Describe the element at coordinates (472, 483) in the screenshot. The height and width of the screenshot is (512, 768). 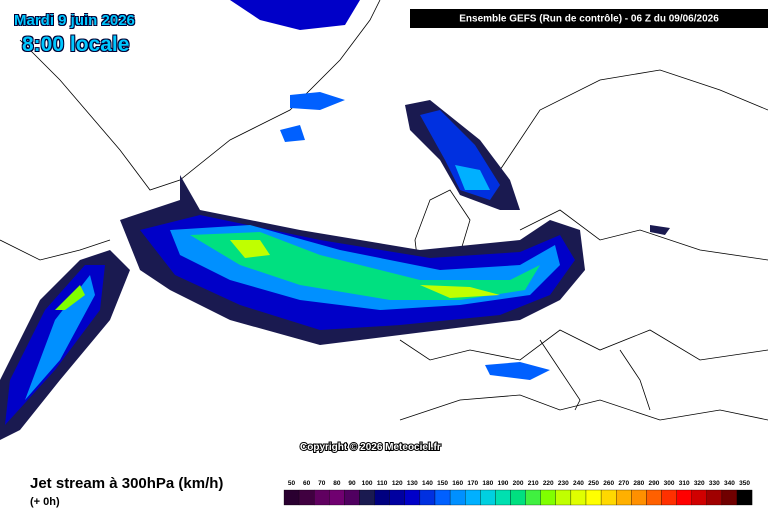
I see `colorbar-label: 170` at that location.